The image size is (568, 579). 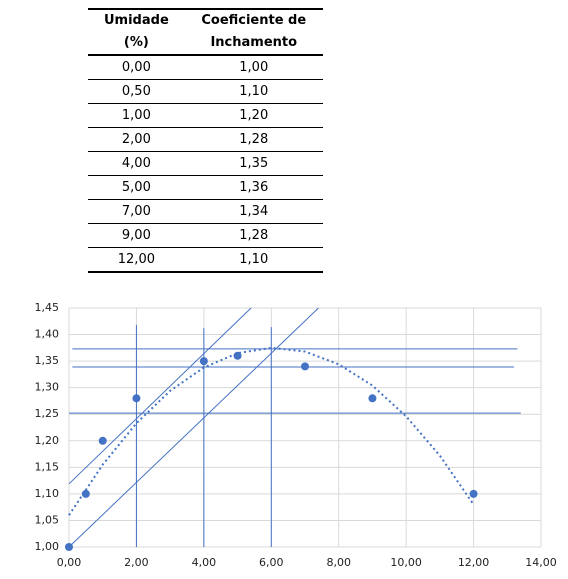 I want to click on table-cell: 1,36, so click(x=253, y=187).